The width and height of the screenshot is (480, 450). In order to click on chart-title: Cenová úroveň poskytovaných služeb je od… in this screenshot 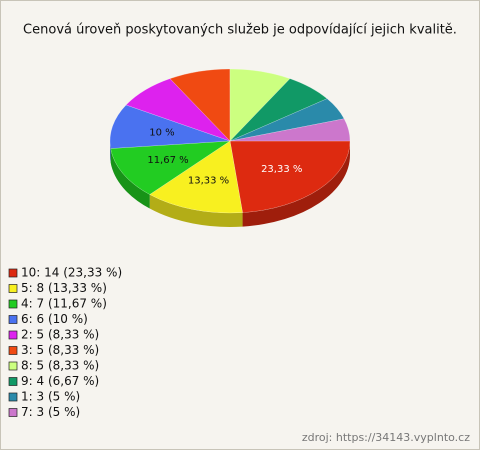, I will do `click(240, 30)`.